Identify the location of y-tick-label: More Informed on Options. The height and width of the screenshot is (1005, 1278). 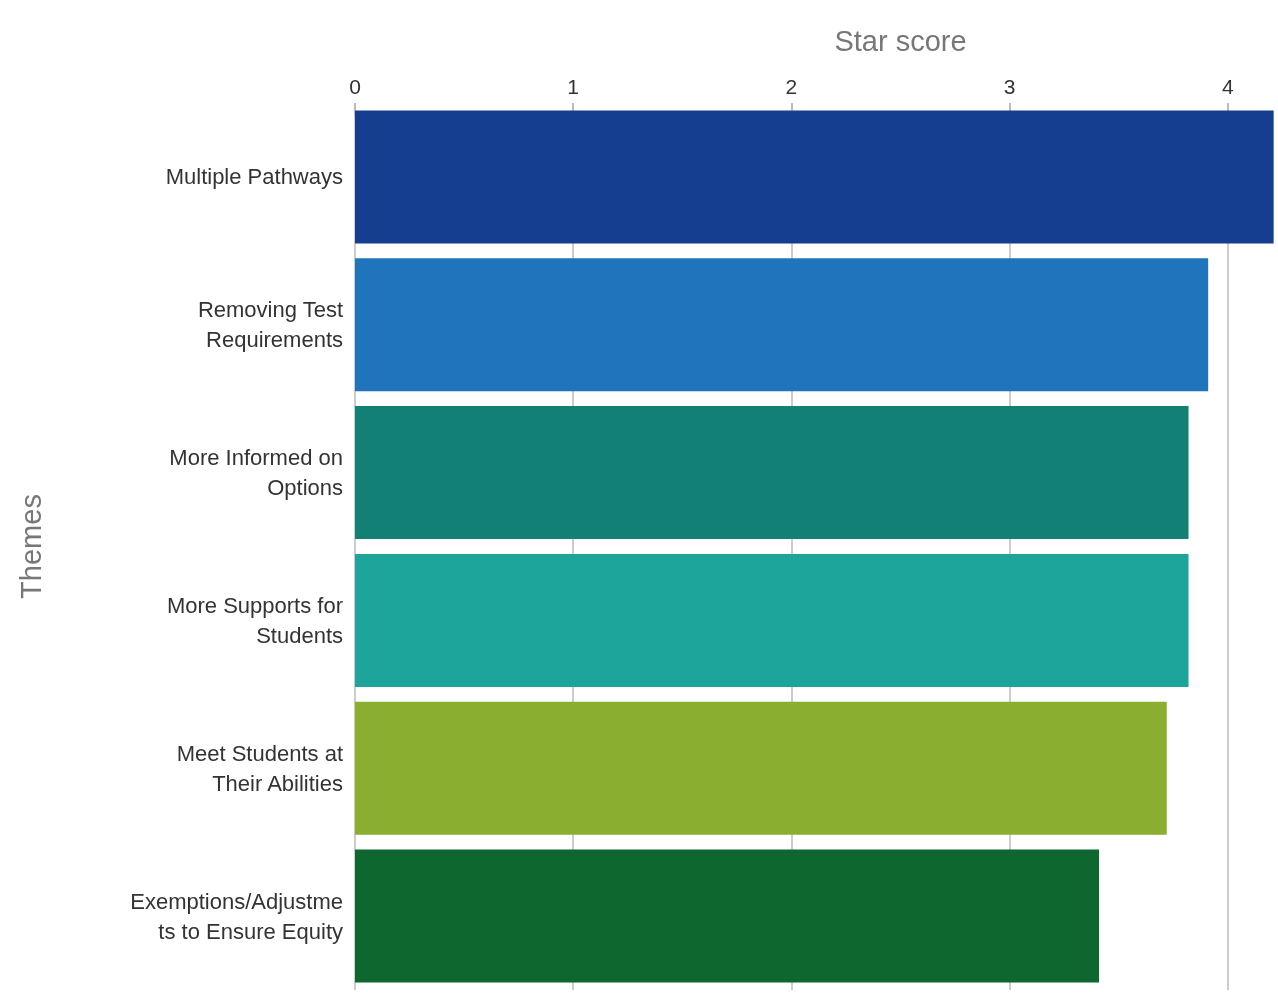
(256, 473).